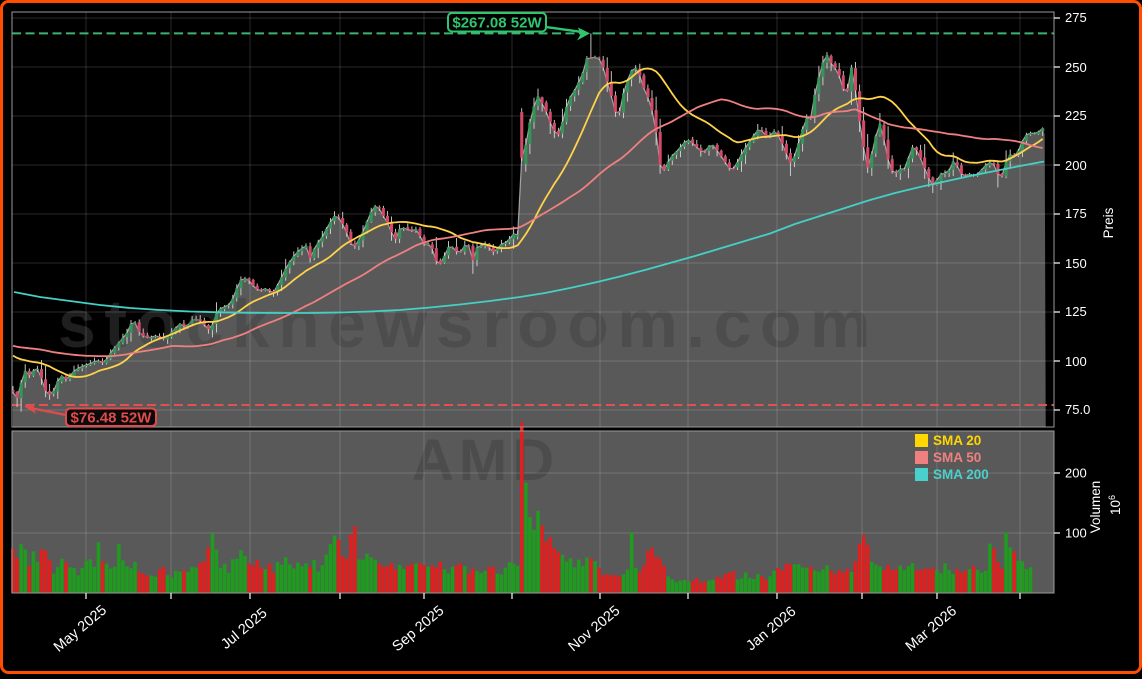 The width and height of the screenshot is (1142, 679). Describe the element at coordinates (1108, 222) in the screenshot. I see `svg-text: Preis` at that location.